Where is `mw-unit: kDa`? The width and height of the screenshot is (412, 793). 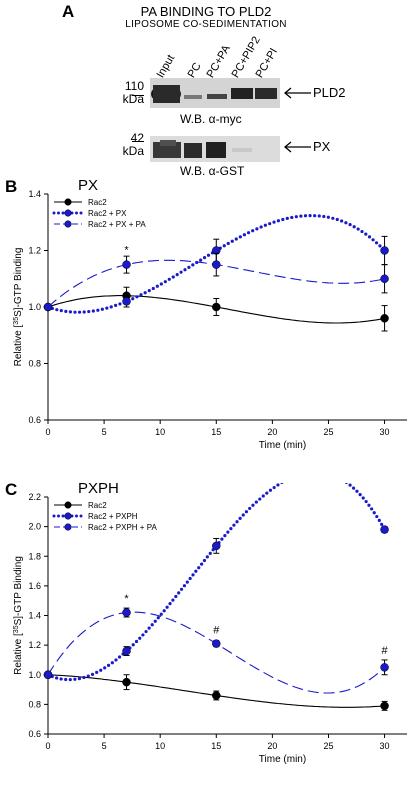 mw-unit: kDa is located at coordinates (133, 151).